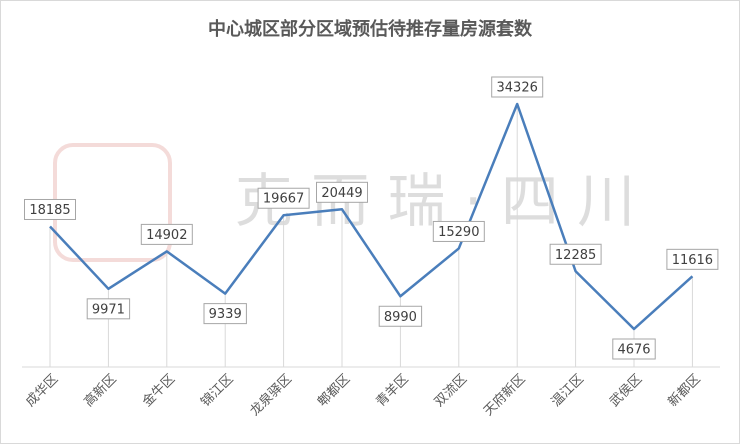  I want to click on data-label: 4676, so click(633, 350).